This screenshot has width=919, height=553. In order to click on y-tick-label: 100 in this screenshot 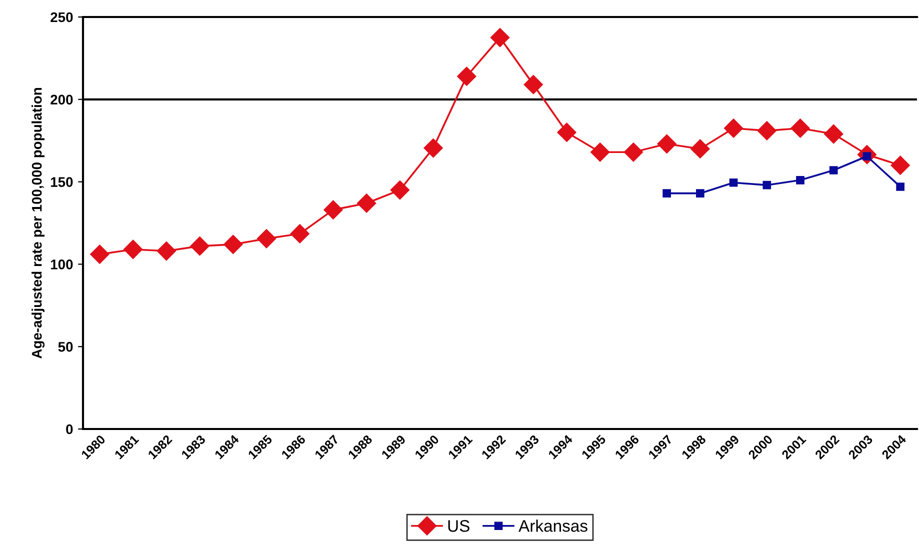, I will do `click(61, 265)`.